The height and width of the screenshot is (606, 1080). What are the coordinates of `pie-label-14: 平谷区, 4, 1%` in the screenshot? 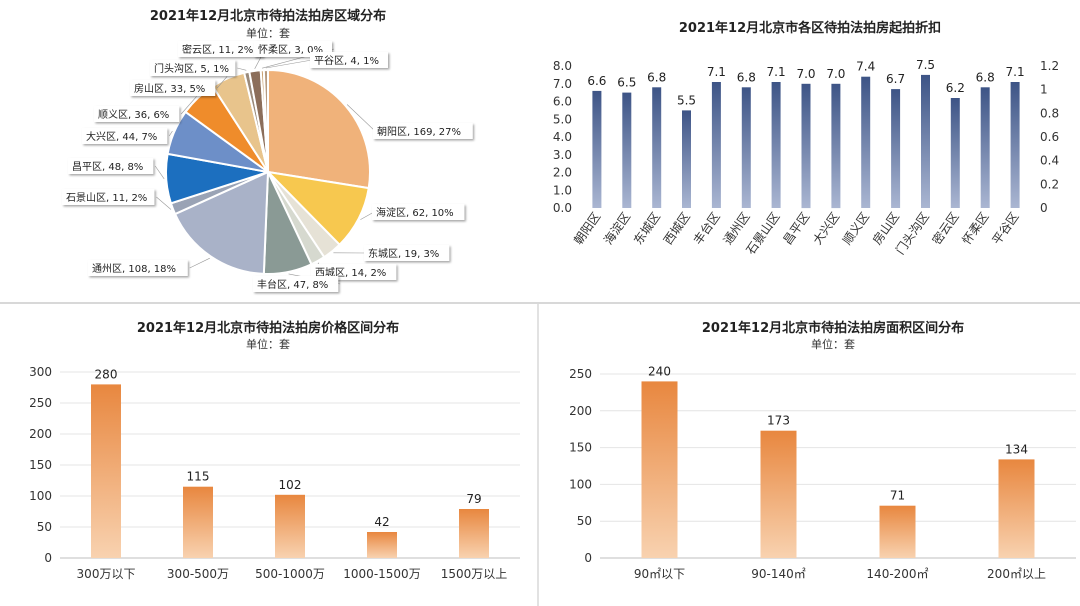 It's located at (346, 61).